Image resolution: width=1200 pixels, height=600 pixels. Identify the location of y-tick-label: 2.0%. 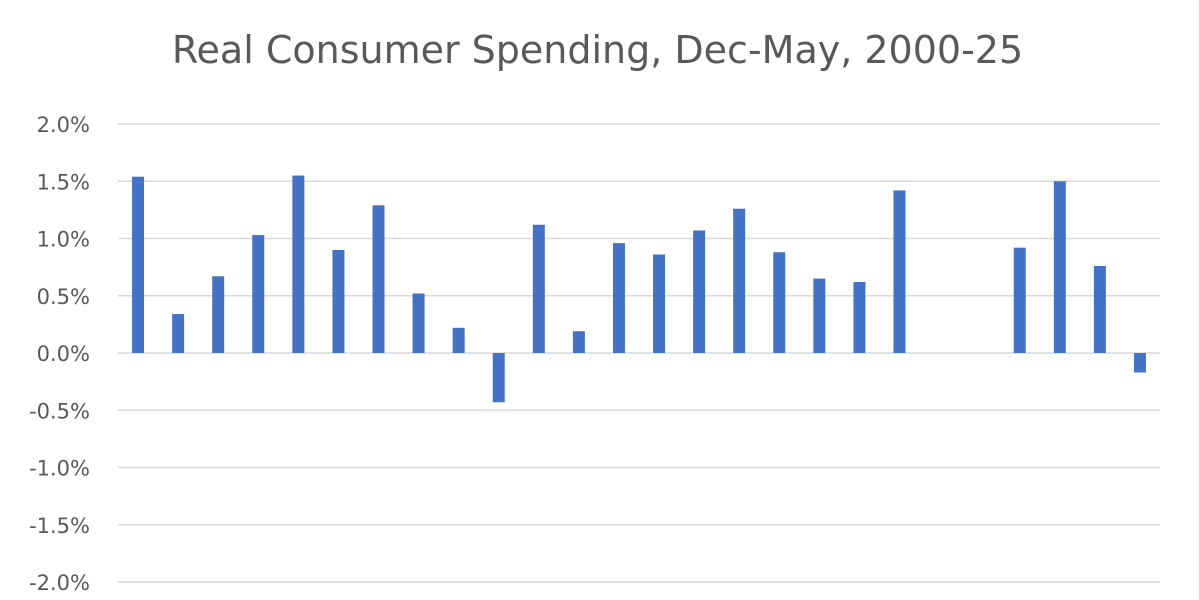
(63, 125).